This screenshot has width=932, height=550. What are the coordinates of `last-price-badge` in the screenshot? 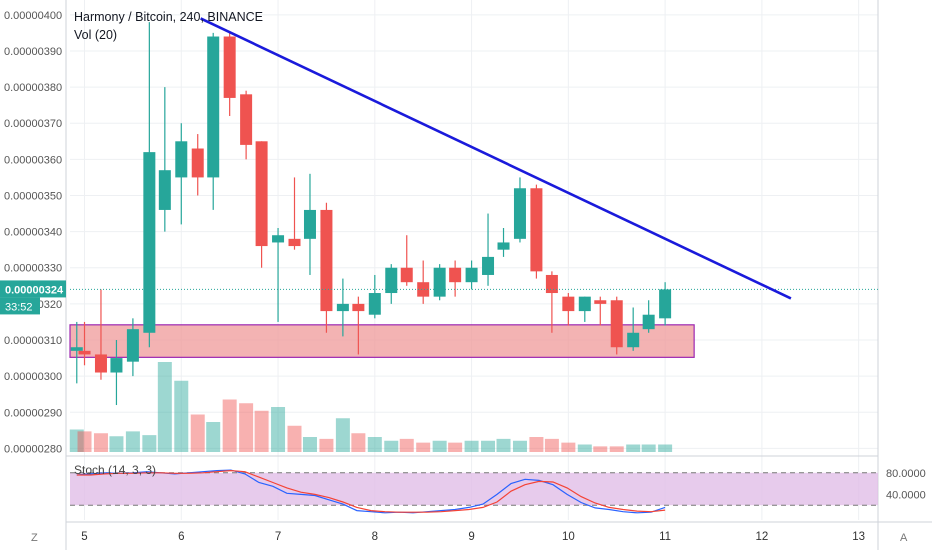 It's located at (33, 289).